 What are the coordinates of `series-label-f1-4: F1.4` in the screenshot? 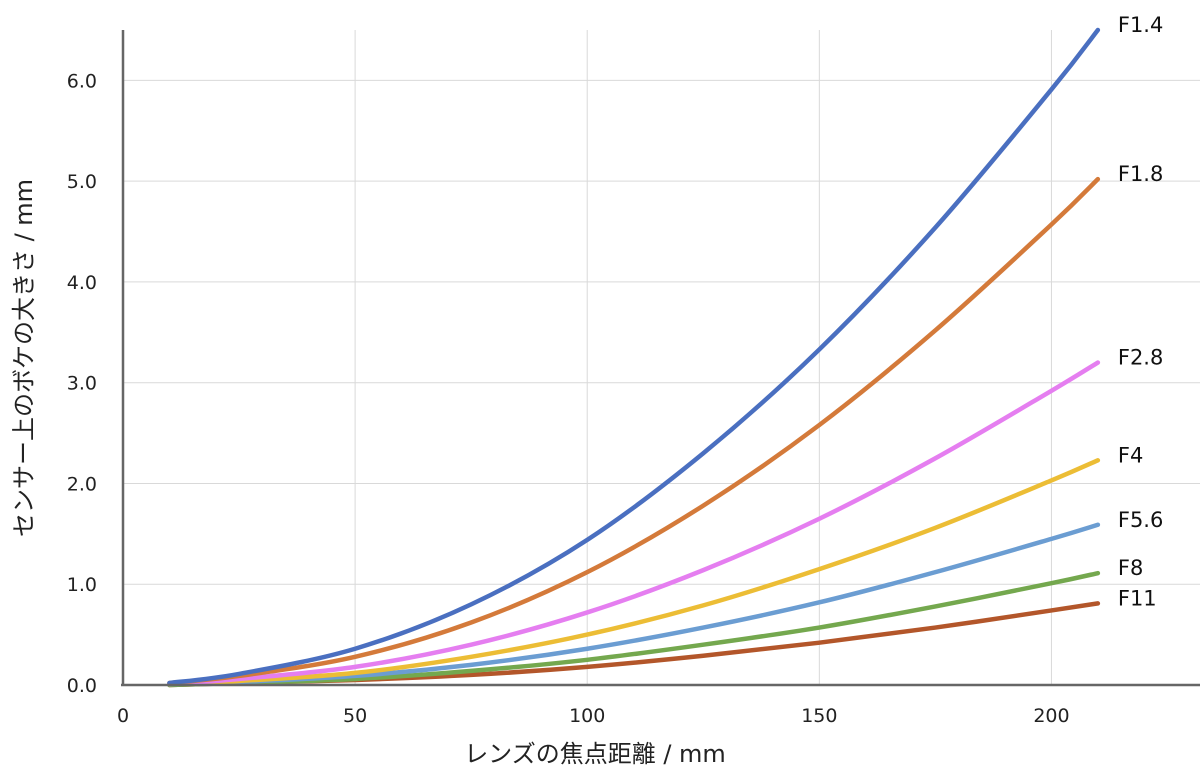 It's located at (1140, 25).